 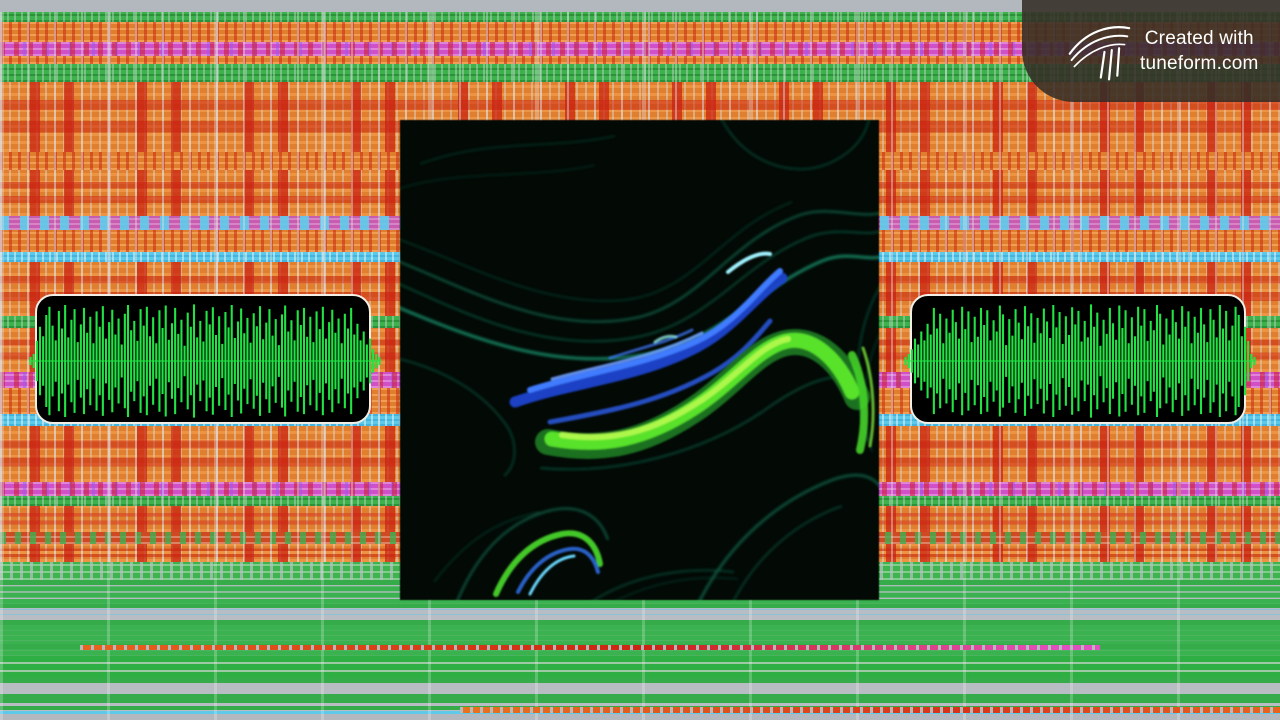 I want to click on audio-waveform-right, so click(x=1080, y=361).